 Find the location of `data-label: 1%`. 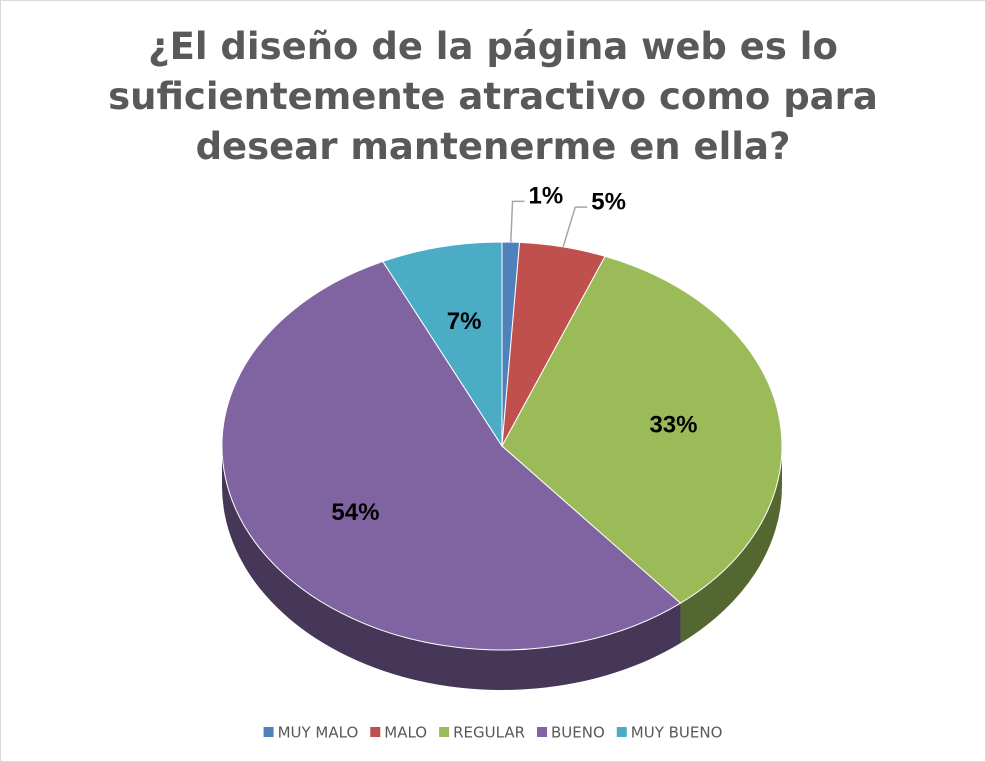

data-label: 1% is located at coordinates (546, 196).